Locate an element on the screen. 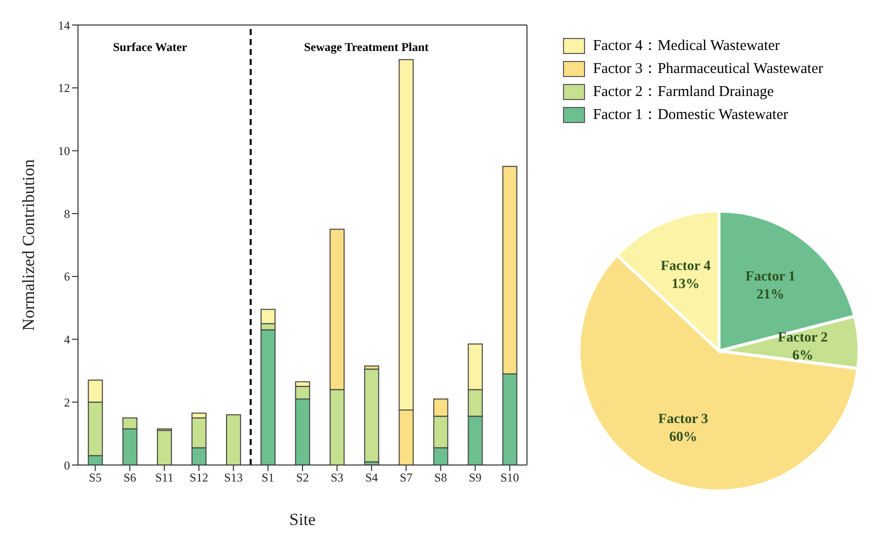 Image resolution: width=874 pixels, height=537 pixels. slice-label: Factor 4 is located at coordinates (685, 266).